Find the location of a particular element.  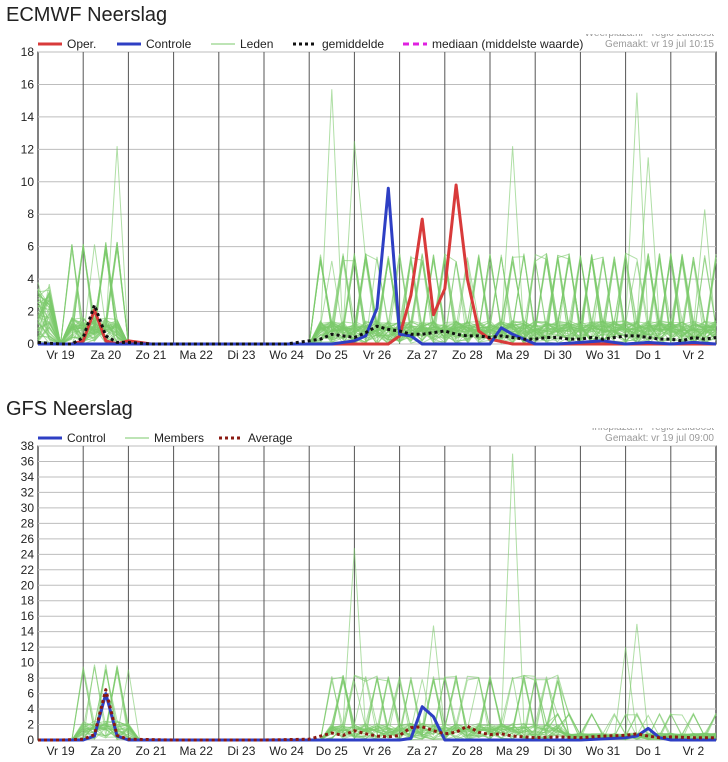

y-tick-label: 38 is located at coordinates (28, 446).